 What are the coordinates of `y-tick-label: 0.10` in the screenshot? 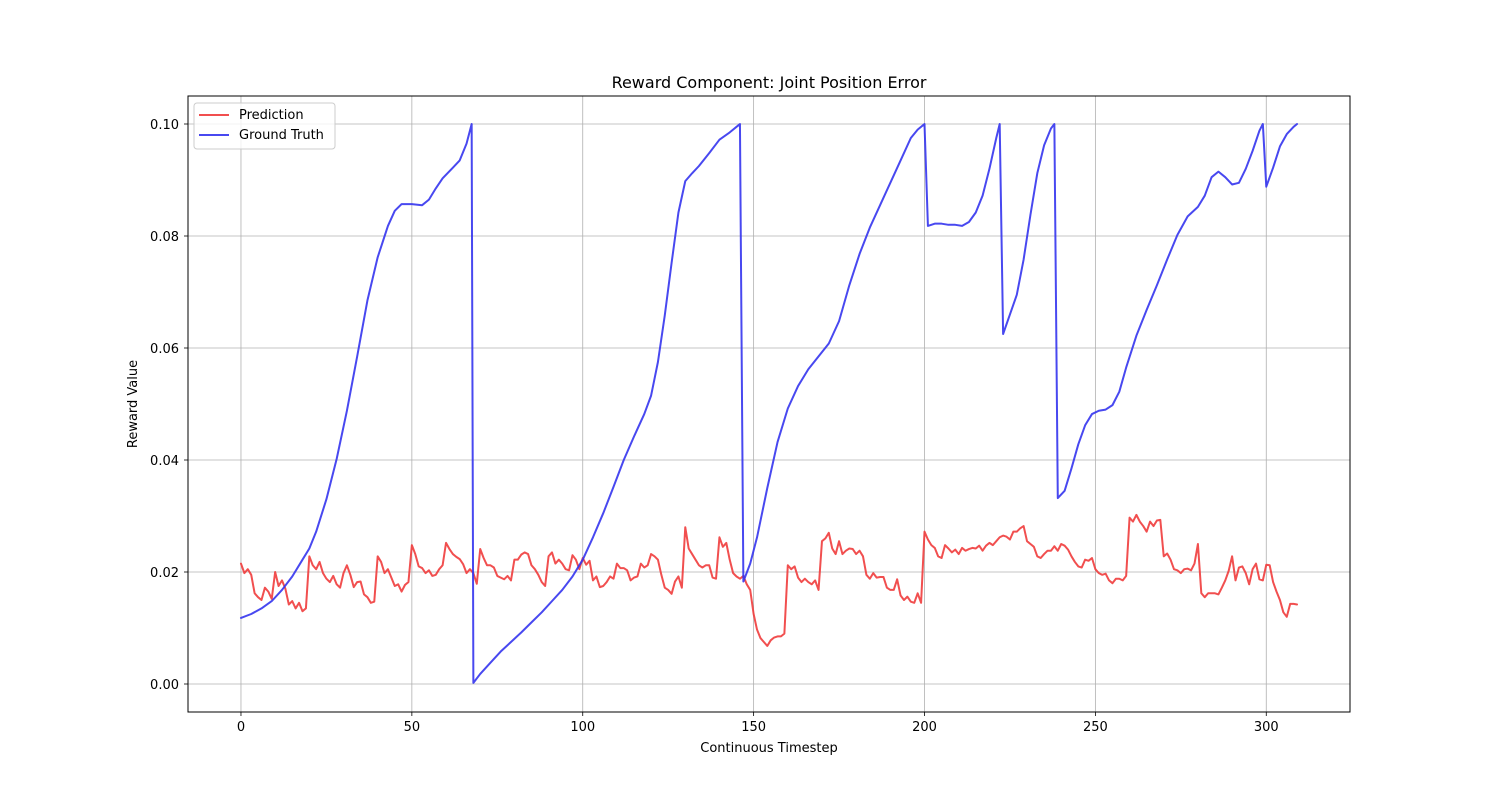 It's located at (164, 125).